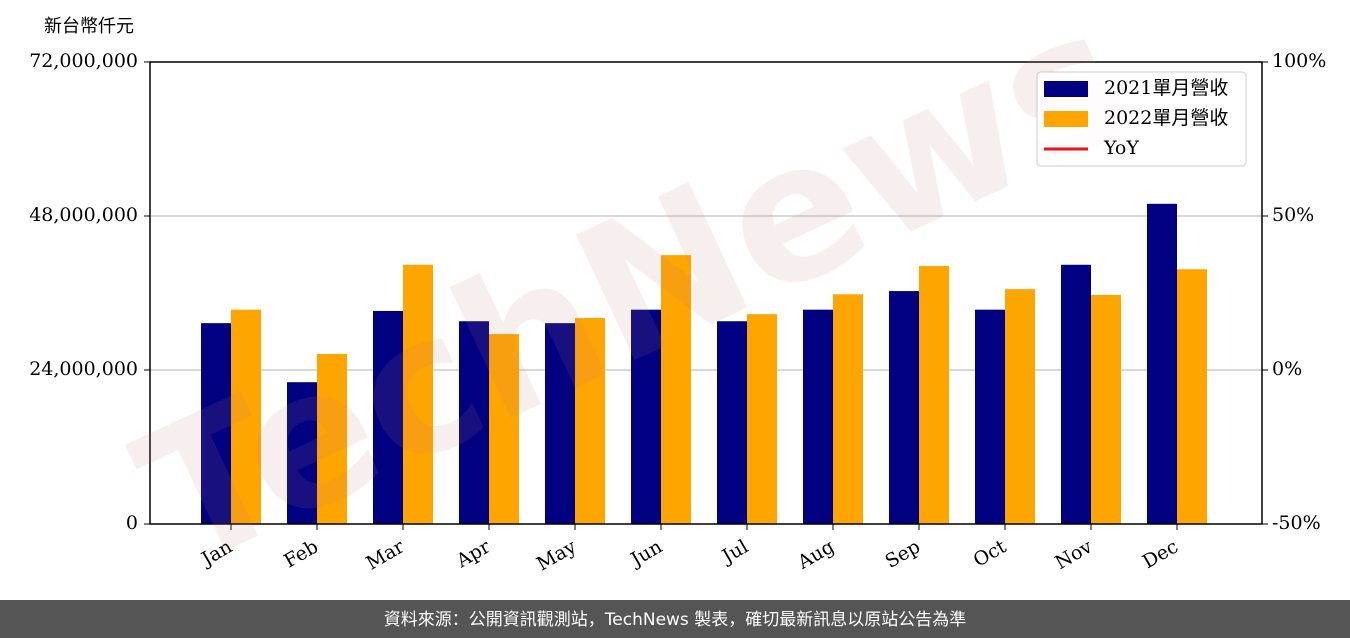 This screenshot has height=638, width=1350. I want to click on y-tick-label: 0, so click(132, 523).